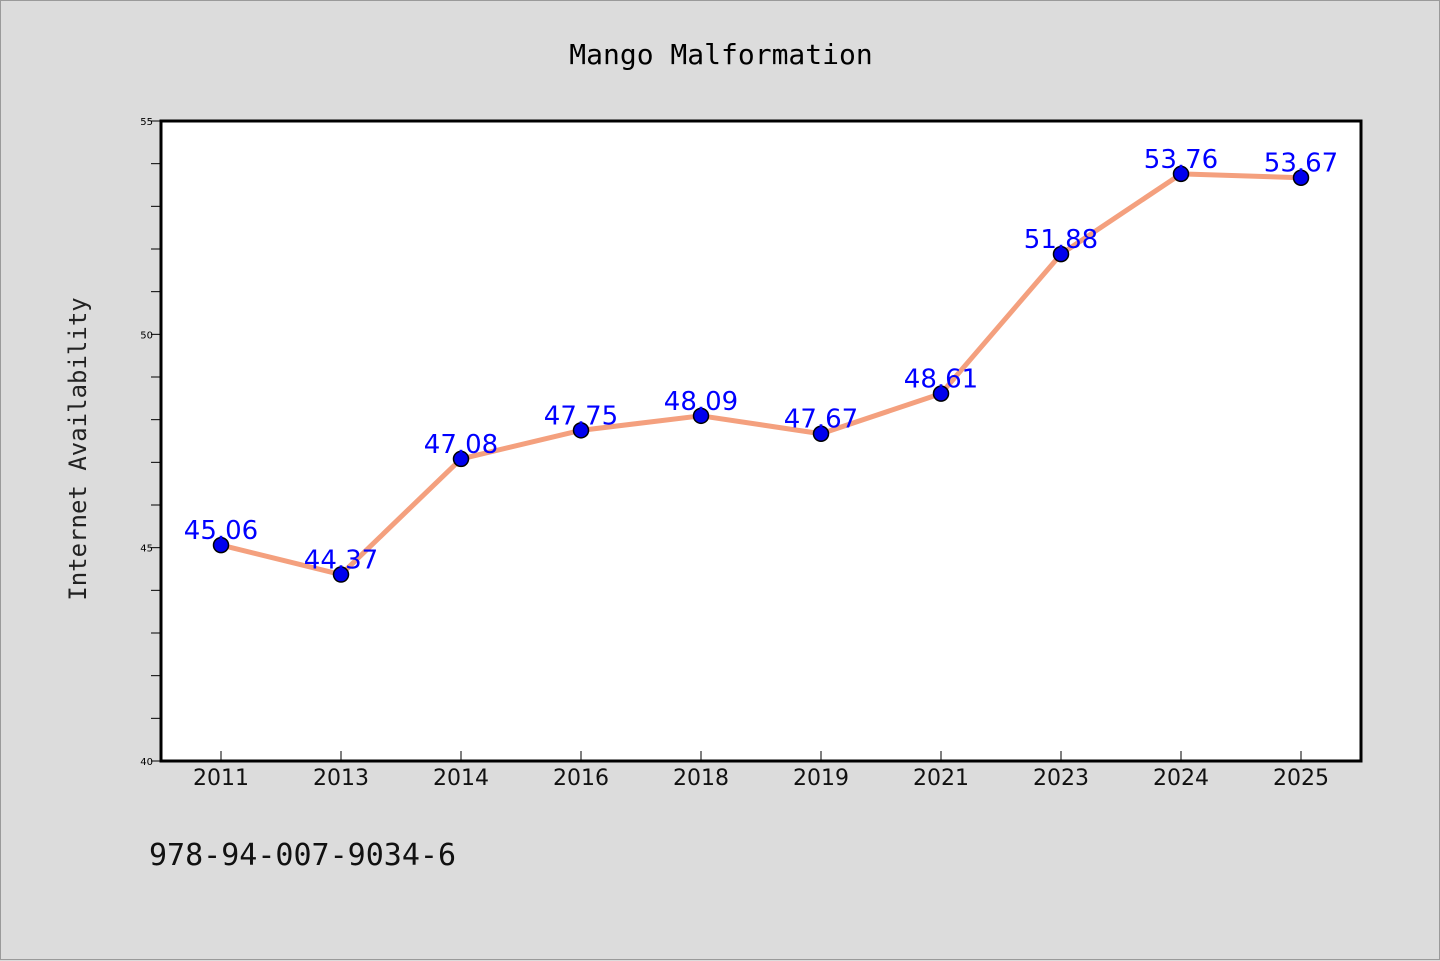 The height and width of the screenshot is (961, 1440). What do you see at coordinates (1301, 778) in the screenshot?
I see `x-tick-label: 2025` at bounding box center [1301, 778].